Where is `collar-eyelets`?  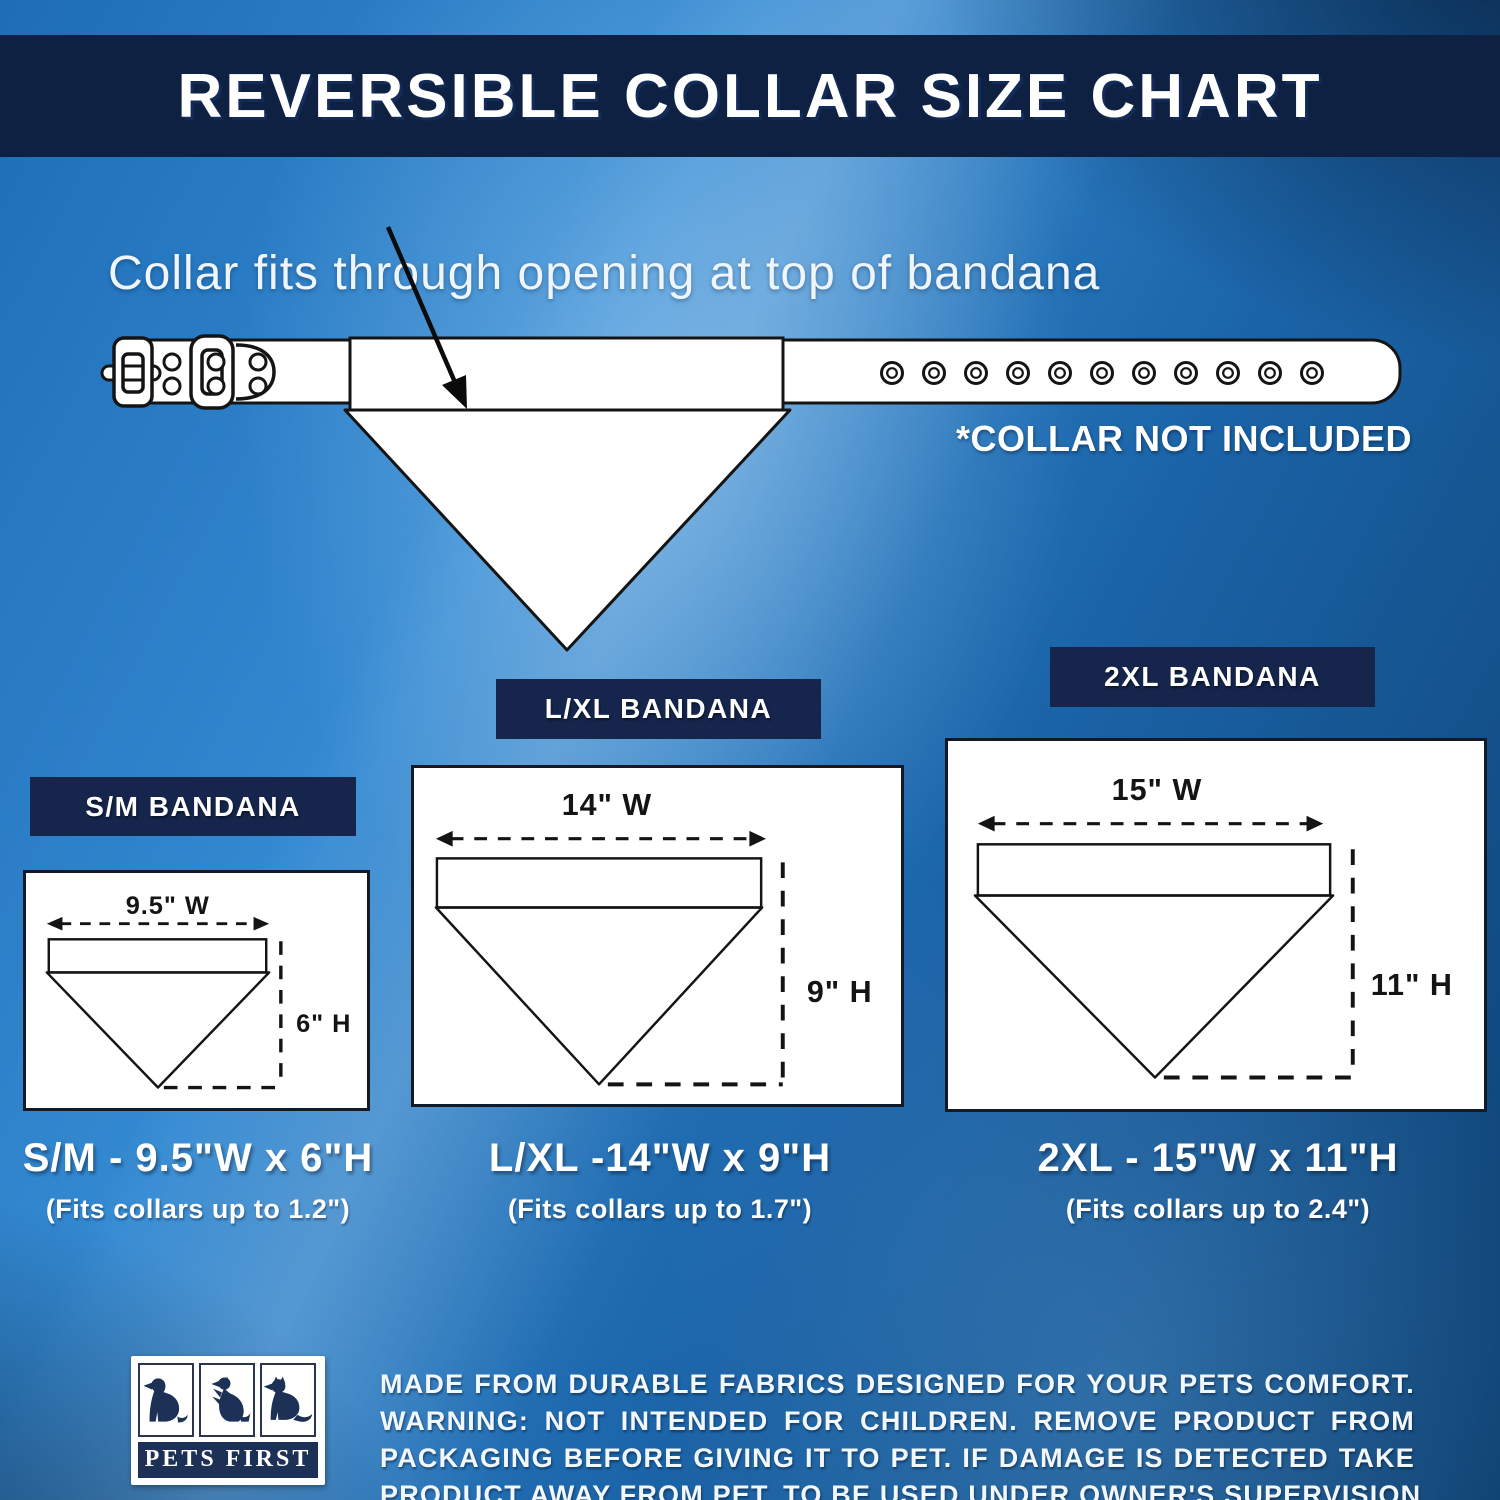 collar-eyelets is located at coordinates (1102, 373).